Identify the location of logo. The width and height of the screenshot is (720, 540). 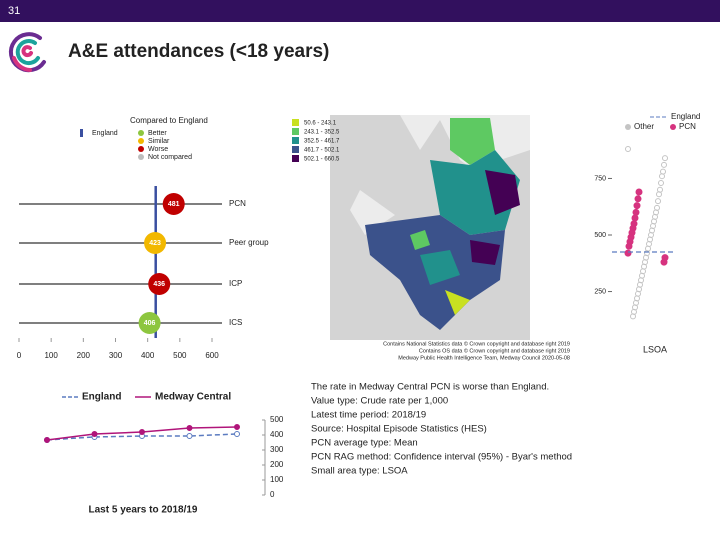
(27, 52).